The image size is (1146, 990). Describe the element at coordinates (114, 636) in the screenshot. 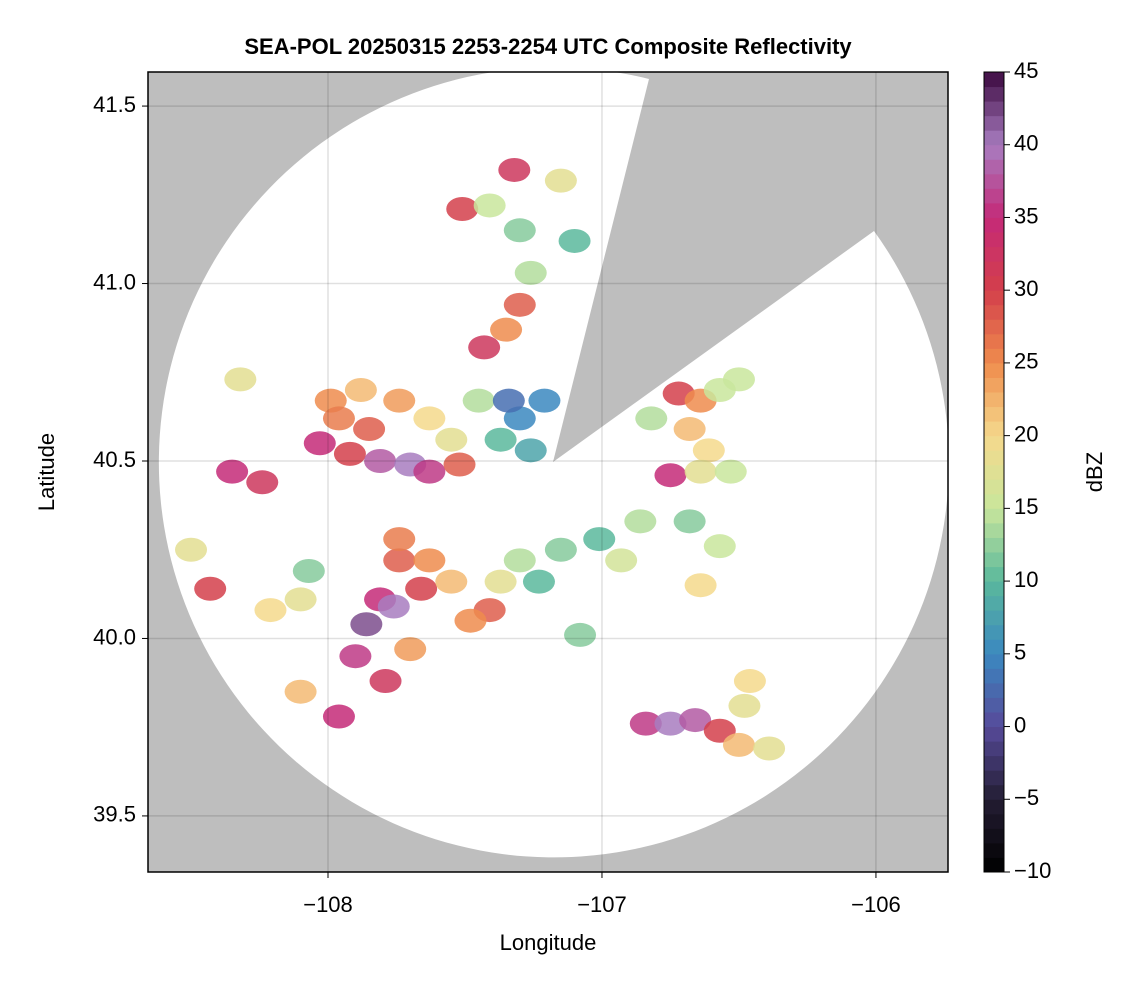

I see `y-tick-label: 40.0` at that location.